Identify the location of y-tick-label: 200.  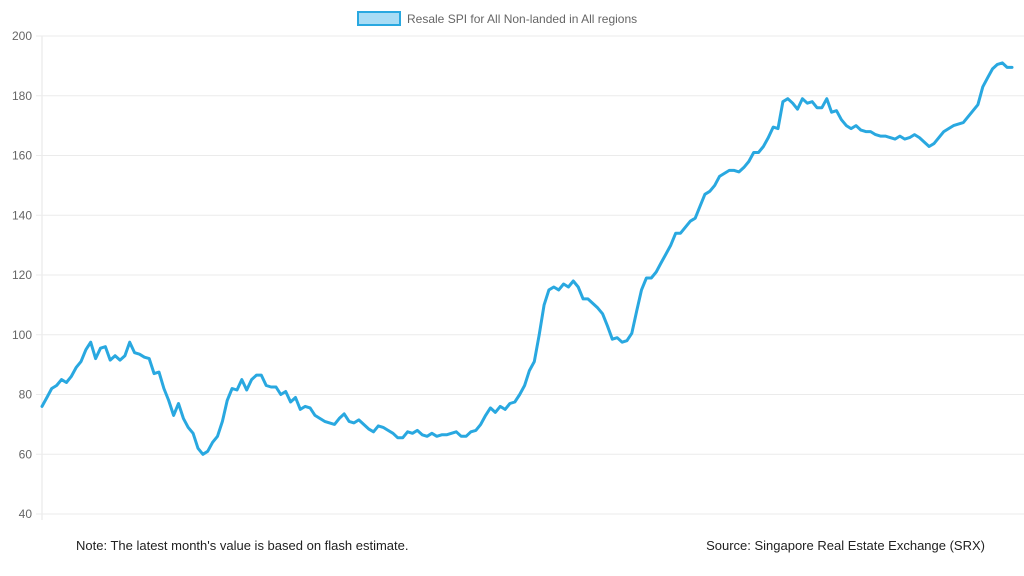
(22, 36).